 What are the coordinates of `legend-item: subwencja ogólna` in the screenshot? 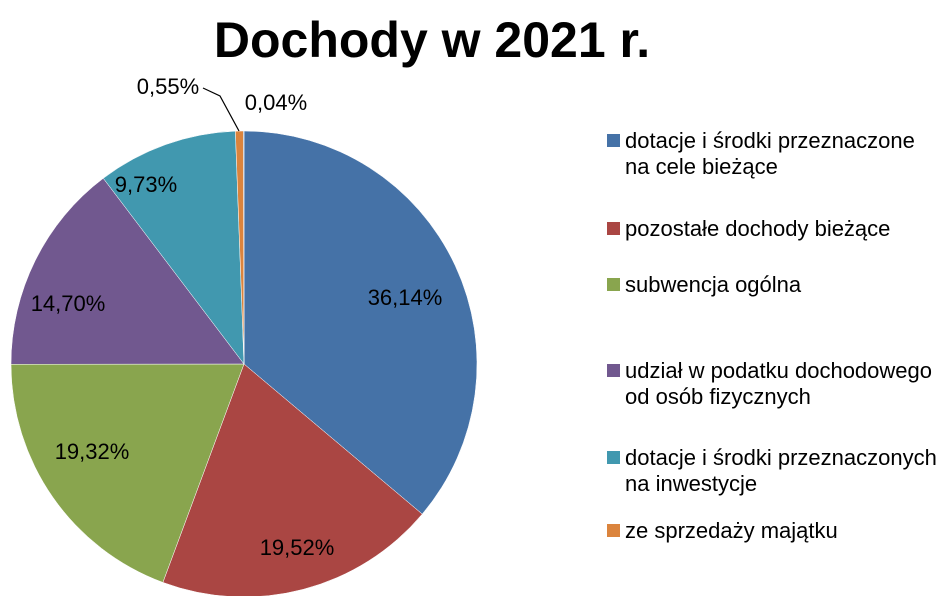 It's located at (774, 285).